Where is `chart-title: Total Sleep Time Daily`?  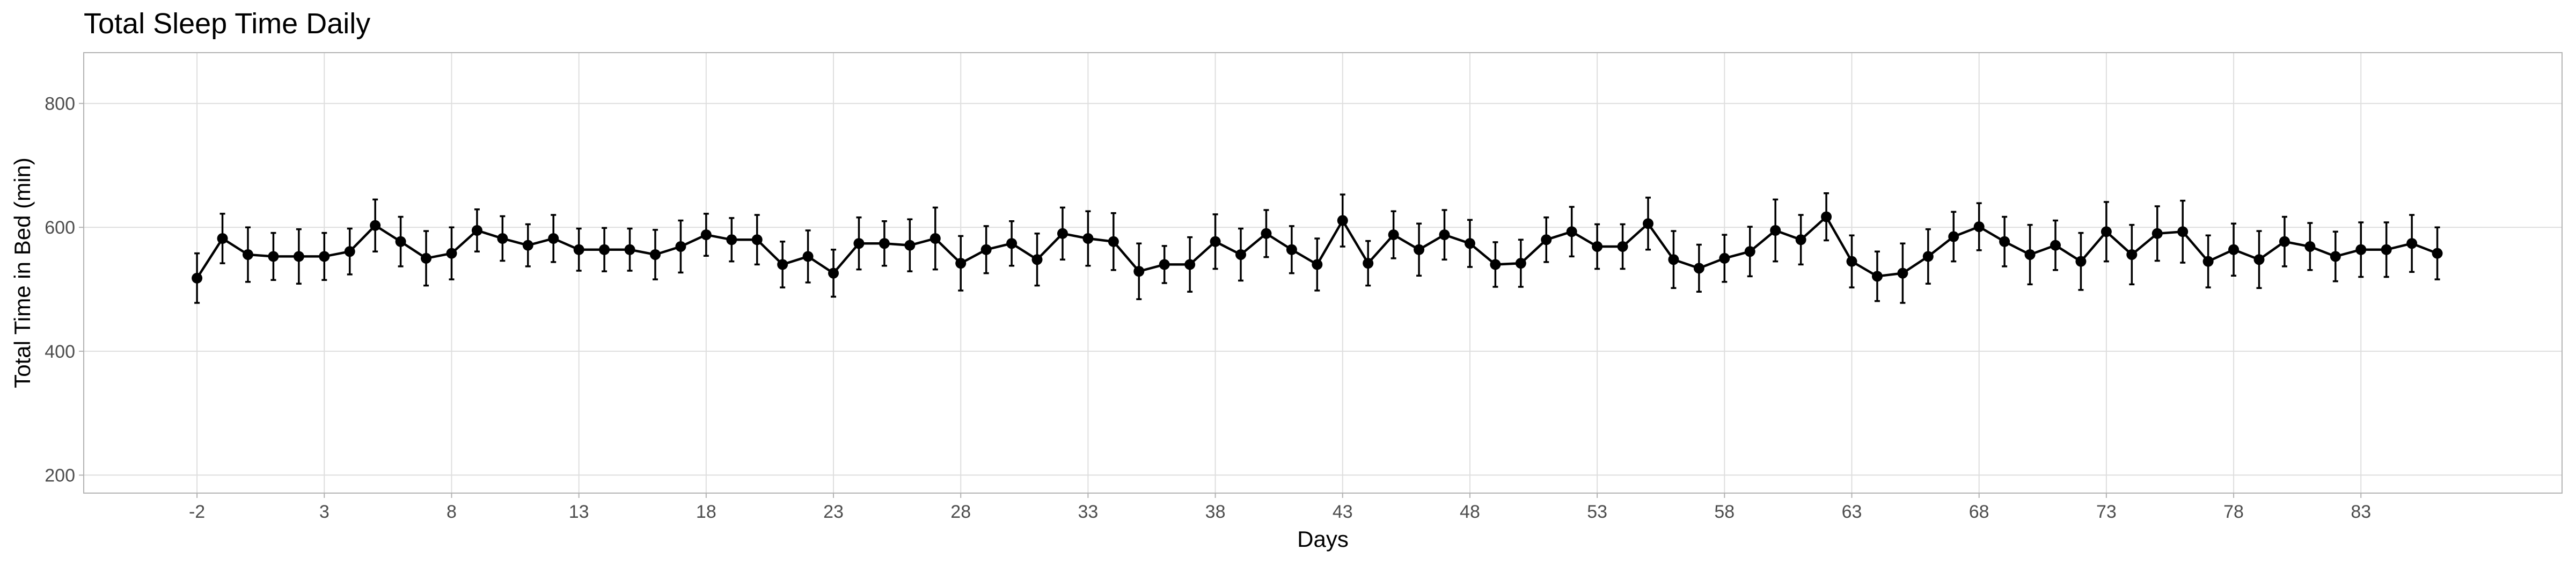 chart-title: Total Sleep Time Daily is located at coordinates (227, 24).